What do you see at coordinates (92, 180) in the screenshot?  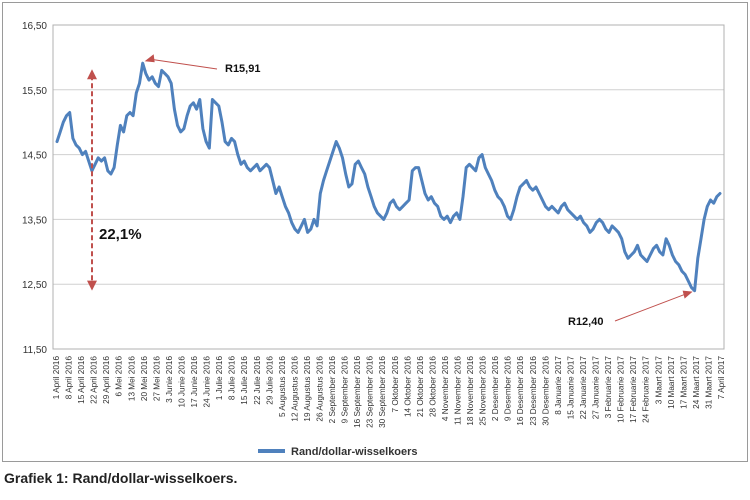 I see `range-arrow` at bounding box center [92, 180].